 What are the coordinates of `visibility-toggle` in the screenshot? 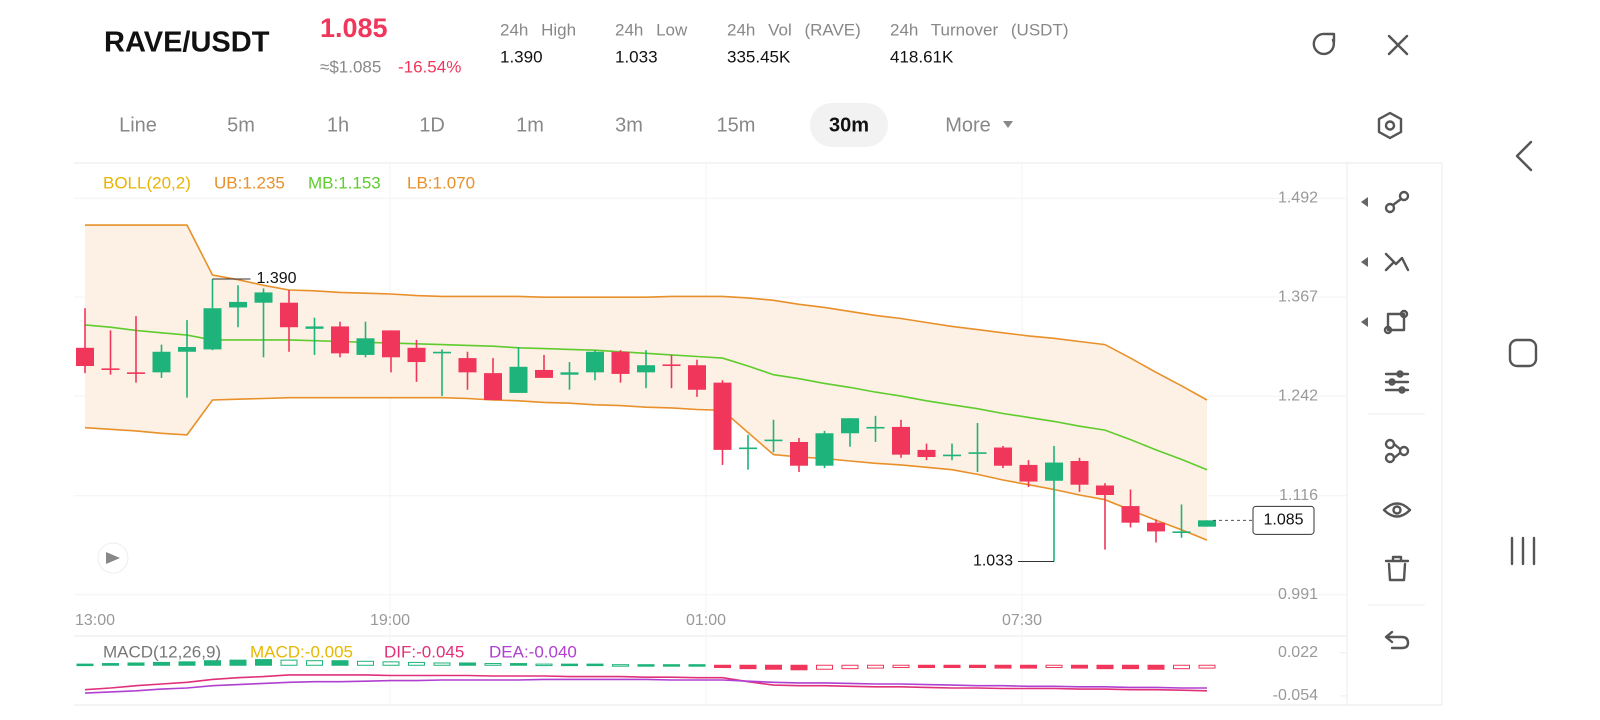 It's located at (113, 558).